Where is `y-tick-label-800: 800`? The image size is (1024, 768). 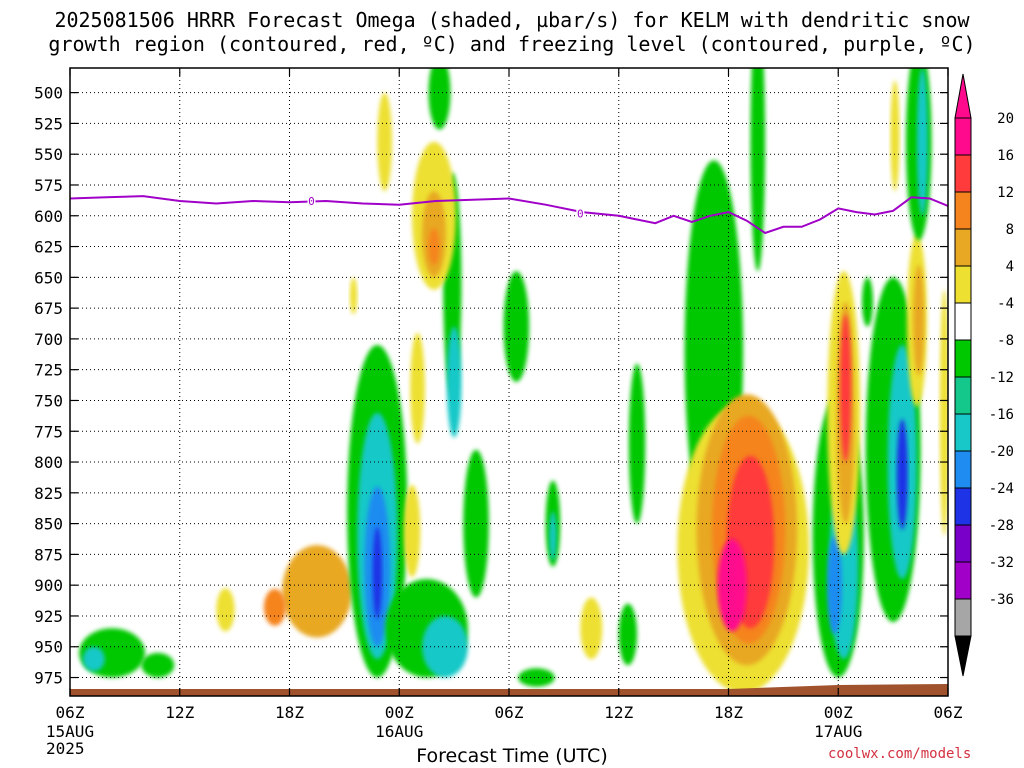
y-tick-label-800: 800 is located at coordinates (48, 462).